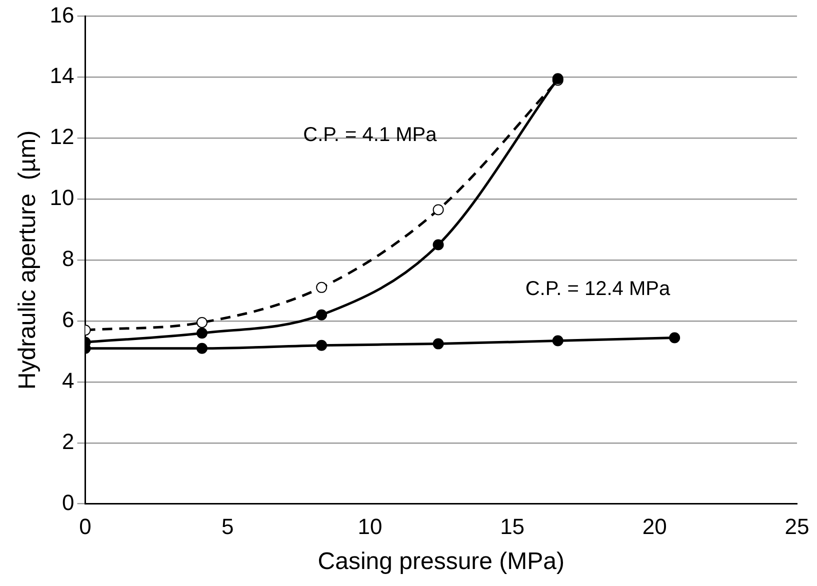  Describe the element at coordinates (370, 527) in the screenshot. I see `x-tick-label: 10` at that location.